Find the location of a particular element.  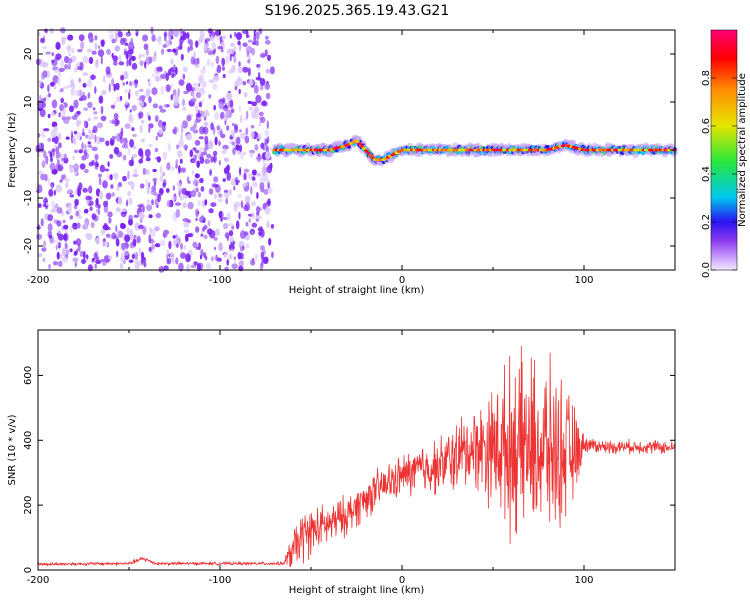

colorbar-gradient is located at coordinates (724, 150).